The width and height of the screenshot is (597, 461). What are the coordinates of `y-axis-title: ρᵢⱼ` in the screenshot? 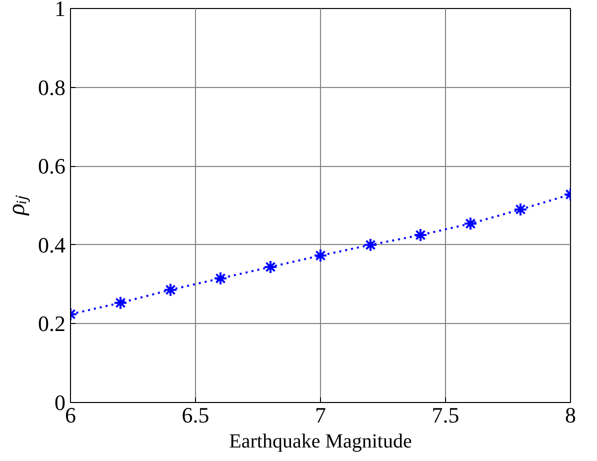 It's located at (17, 205).